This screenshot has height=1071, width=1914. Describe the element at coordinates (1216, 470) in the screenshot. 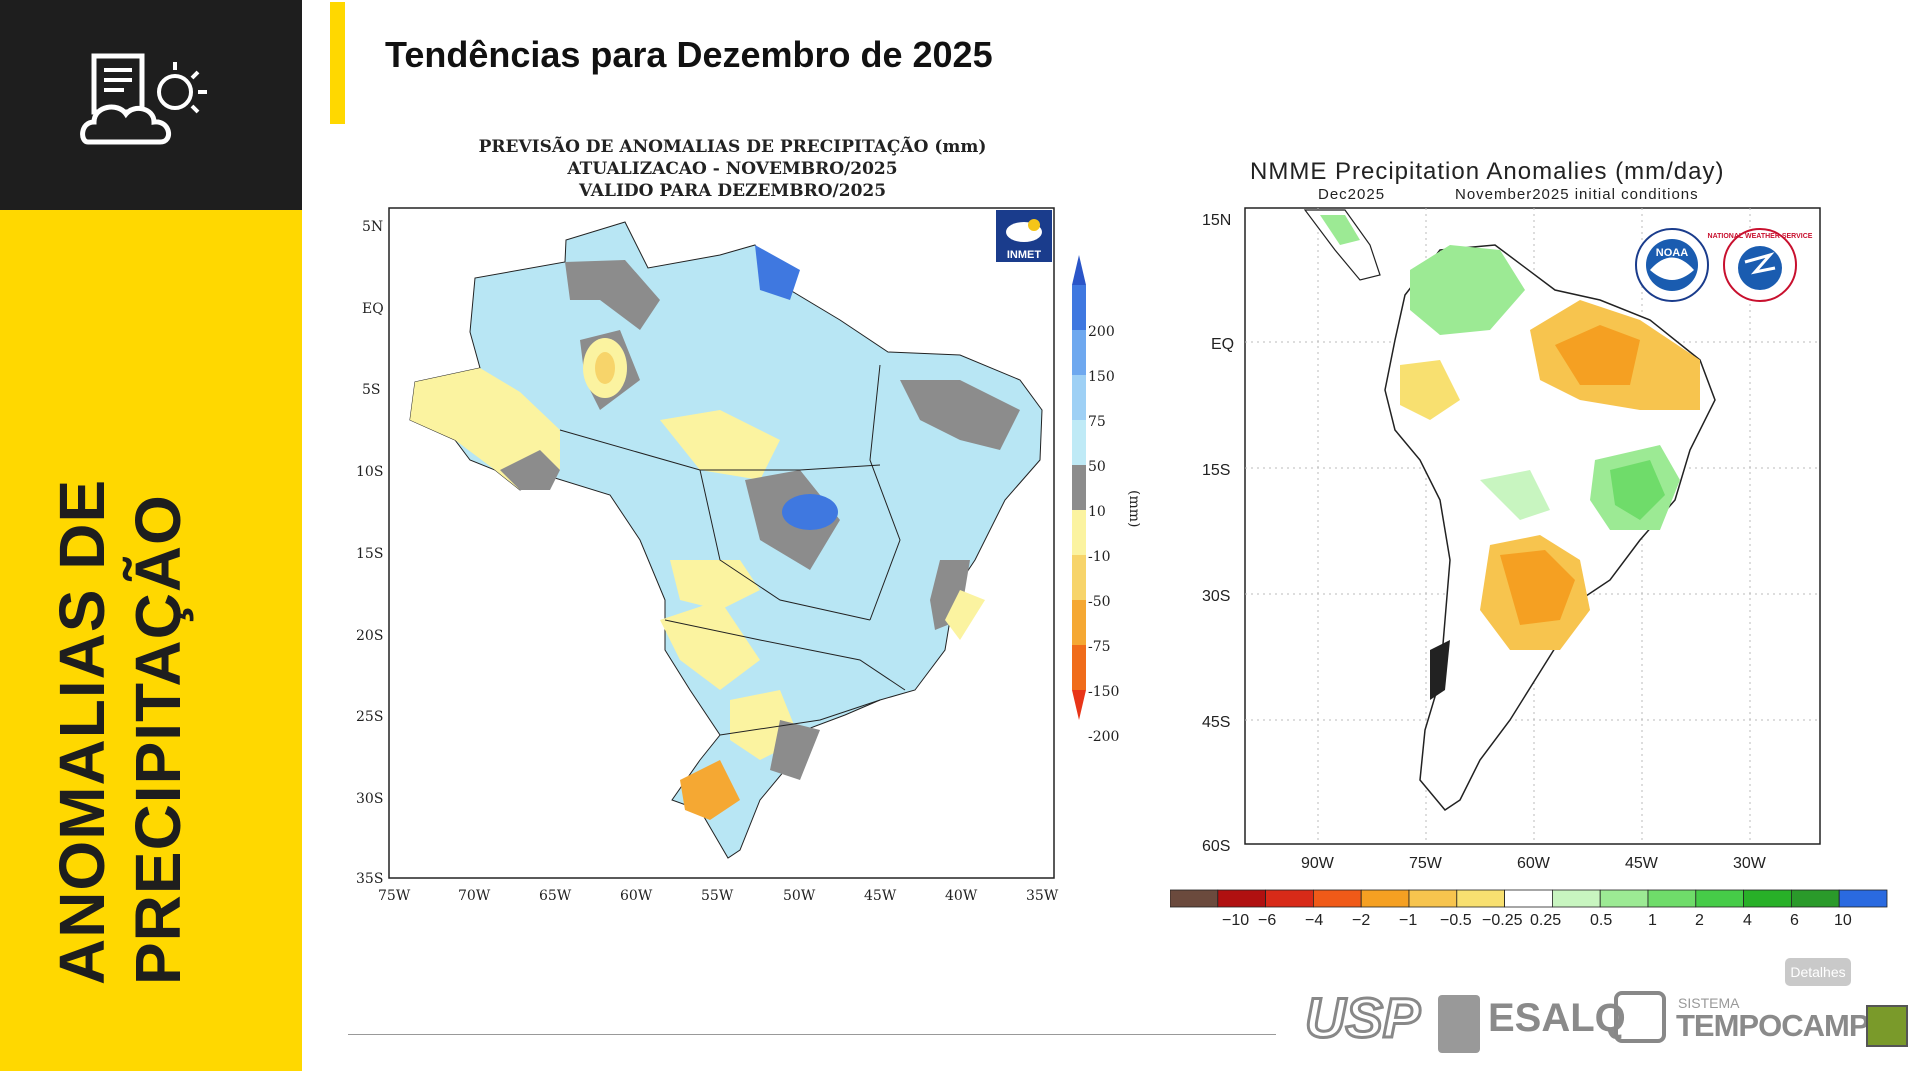

I see `nmme-lat-label: 15S` at that location.